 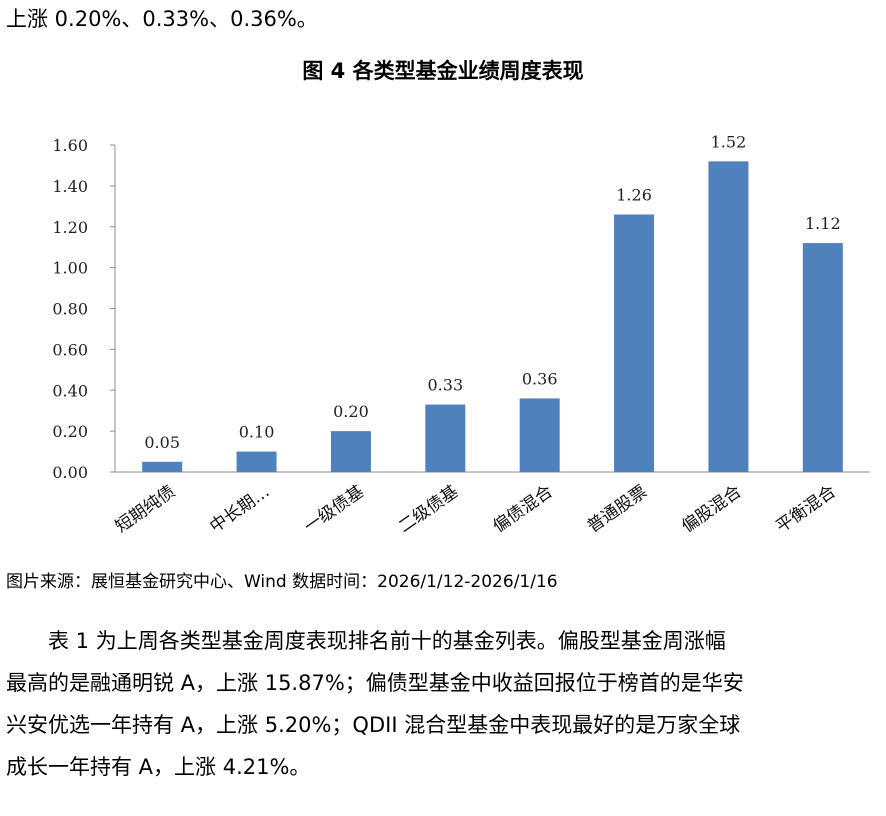 What do you see at coordinates (729, 141) in the screenshot?
I see `data-label: 1.52` at bounding box center [729, 141].